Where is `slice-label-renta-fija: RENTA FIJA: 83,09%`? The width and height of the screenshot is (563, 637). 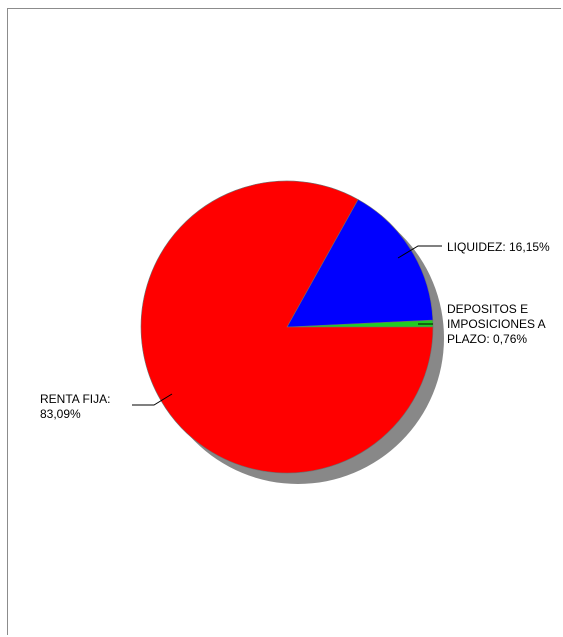 slice-label-renta-fija: RENTA FIJA: 83,09% is located at coordinates (75, 406).